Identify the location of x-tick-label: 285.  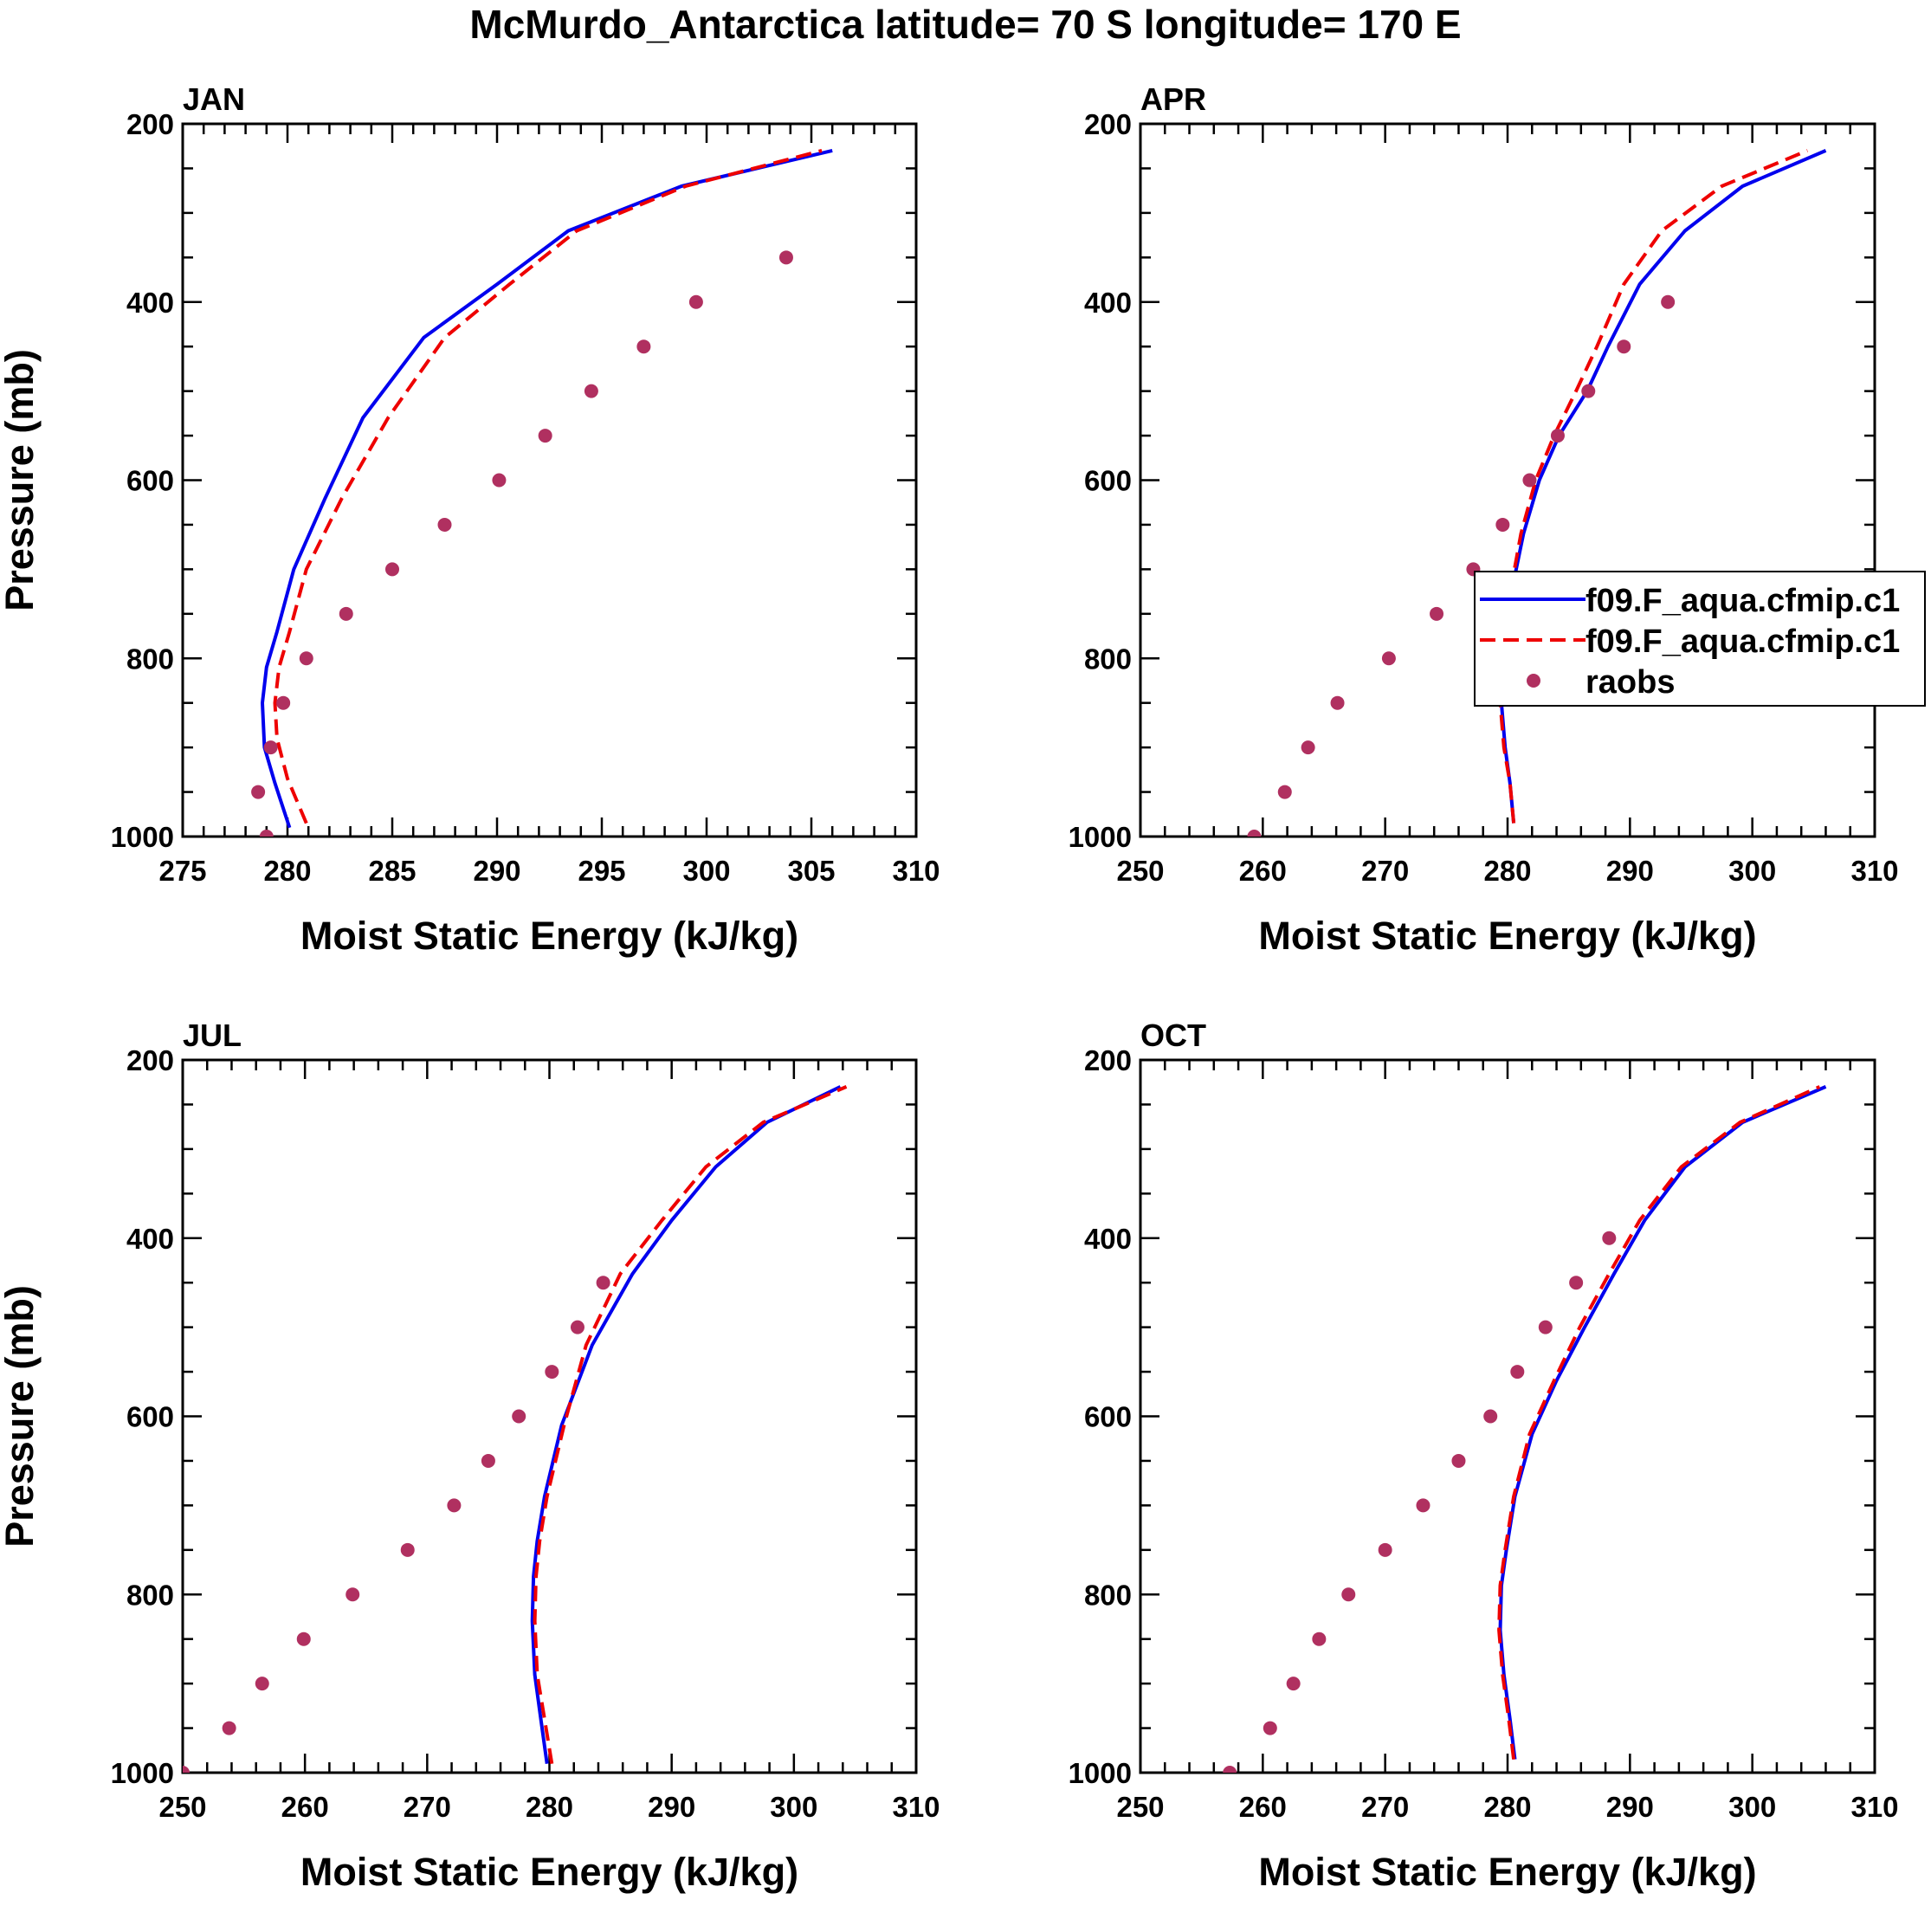
(392, 871).